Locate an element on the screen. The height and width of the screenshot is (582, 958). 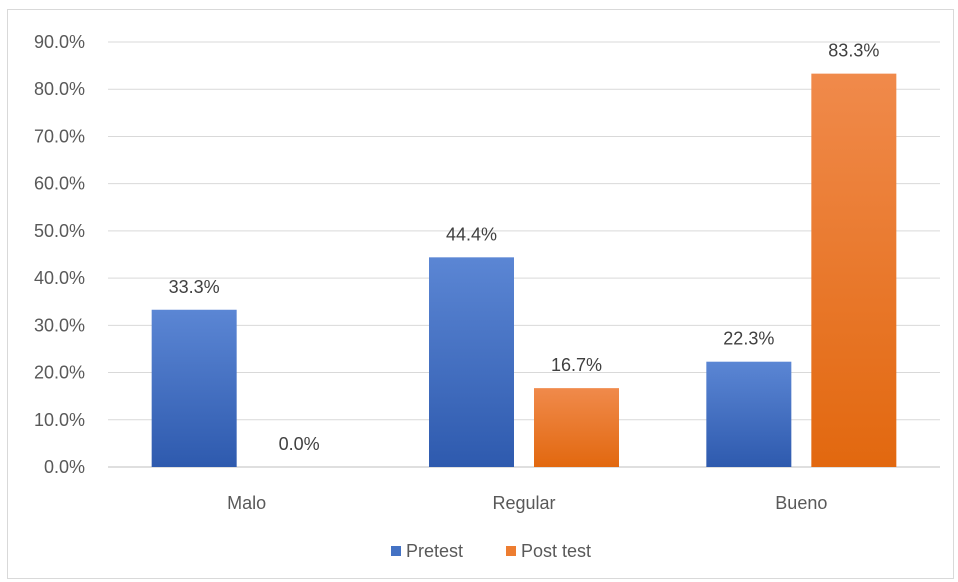
y-tick-label: 80.0% is located at coordinates (59, 89).